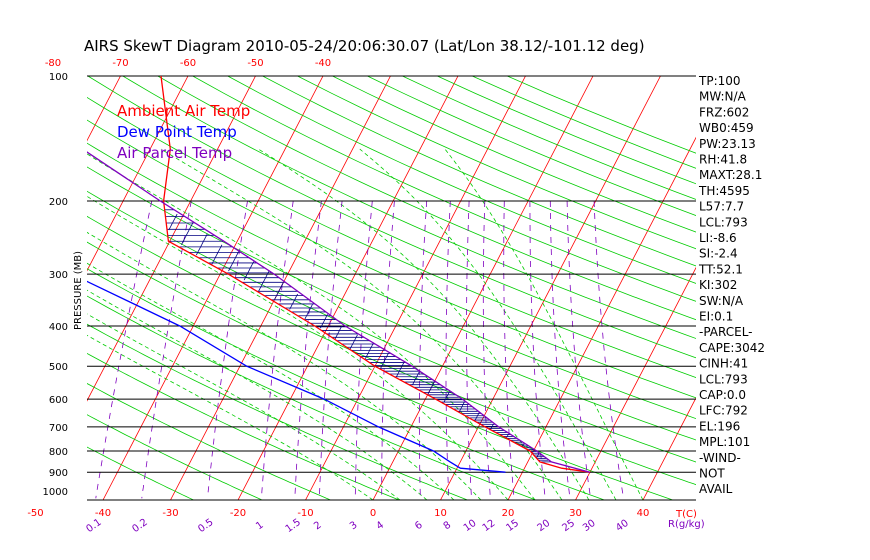 This screenshot has width=870, height=560. I want to click on index-item: PW:23.13, so click(727, 144).